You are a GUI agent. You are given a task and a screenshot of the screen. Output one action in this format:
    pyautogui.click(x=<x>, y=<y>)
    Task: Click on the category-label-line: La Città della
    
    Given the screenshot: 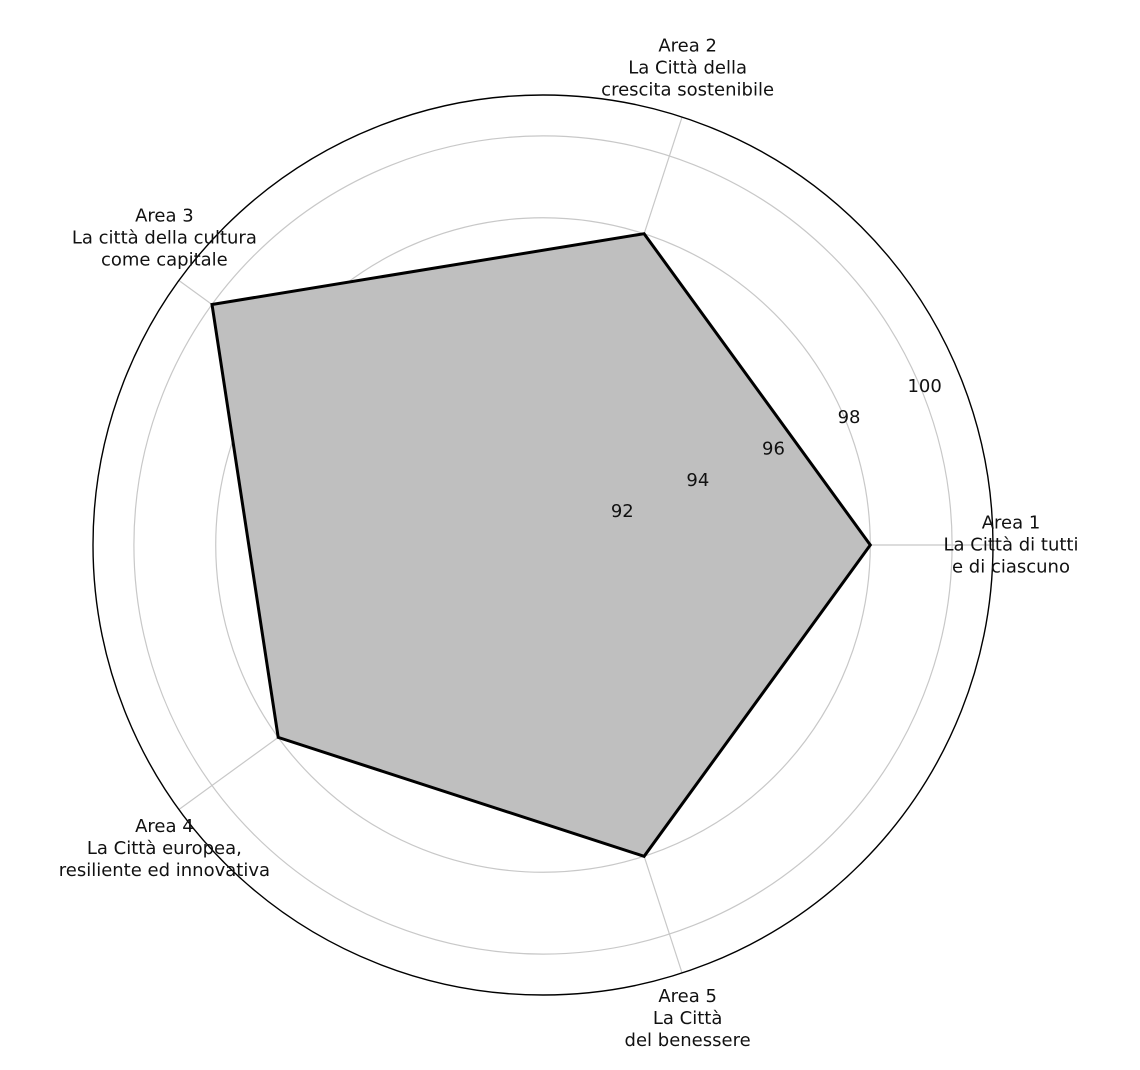 What is the action you would take?
    pyautogui.click(x=687, y=68)
    